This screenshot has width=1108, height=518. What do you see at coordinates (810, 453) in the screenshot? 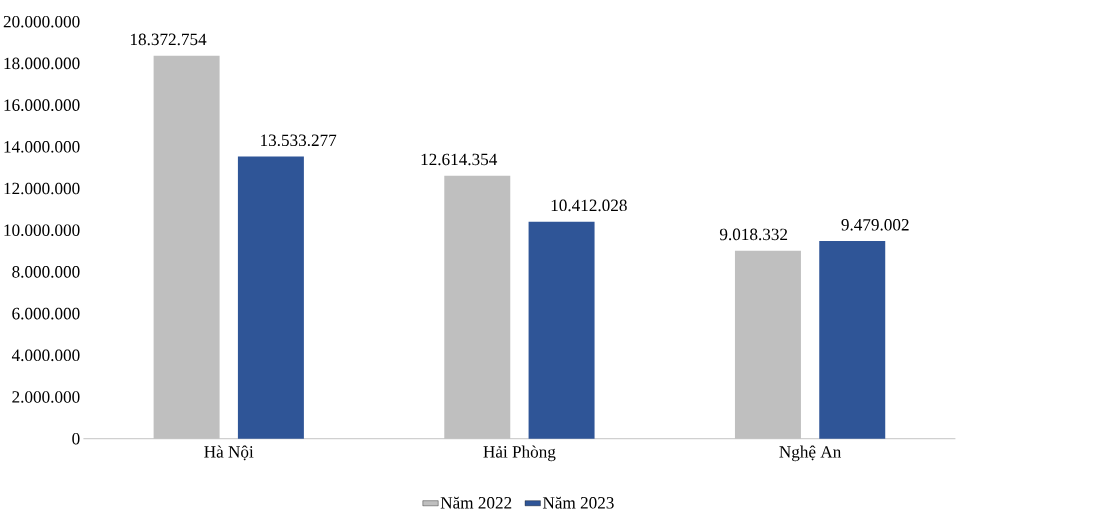
I see `x-tick-label: Nghệ An` at bounding box center [810, 453].